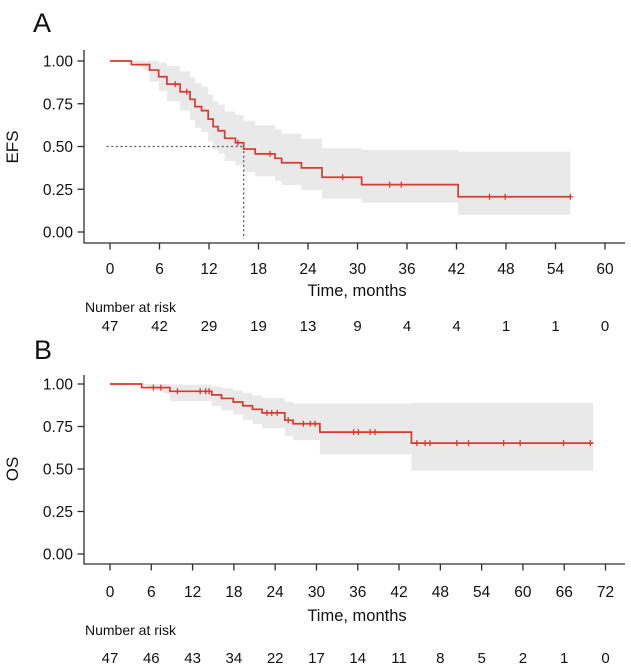 The image size is (631, 668). What do you see at coordinates (42, 23) in the screenshot?
I see `panel-a-label: A` at bounding box center [42, 23].